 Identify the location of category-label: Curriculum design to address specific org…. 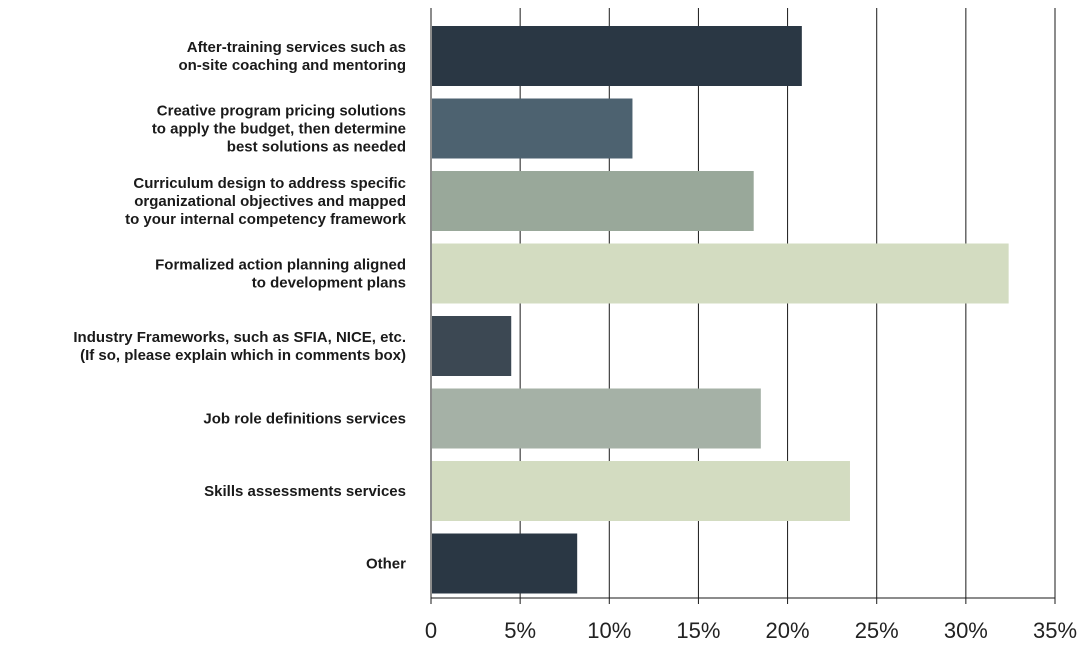
(266, 201).